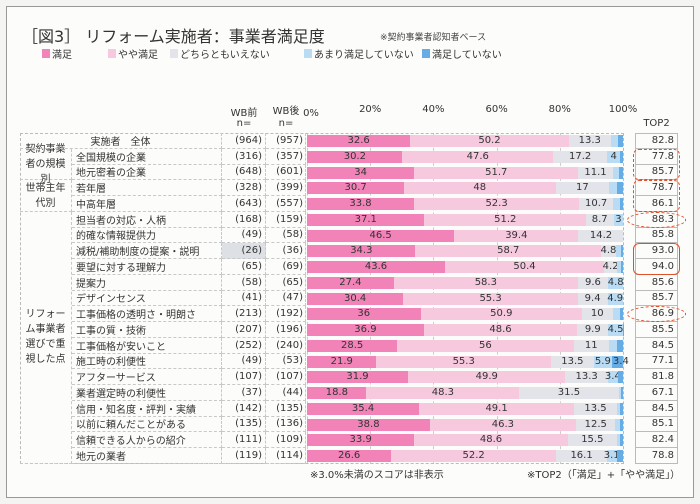 This screenshot has height=504, width=700. Describe the element at coordinates (580, 156) in the screenshot. I see `bar-label-neutral: 17.2` at that location.